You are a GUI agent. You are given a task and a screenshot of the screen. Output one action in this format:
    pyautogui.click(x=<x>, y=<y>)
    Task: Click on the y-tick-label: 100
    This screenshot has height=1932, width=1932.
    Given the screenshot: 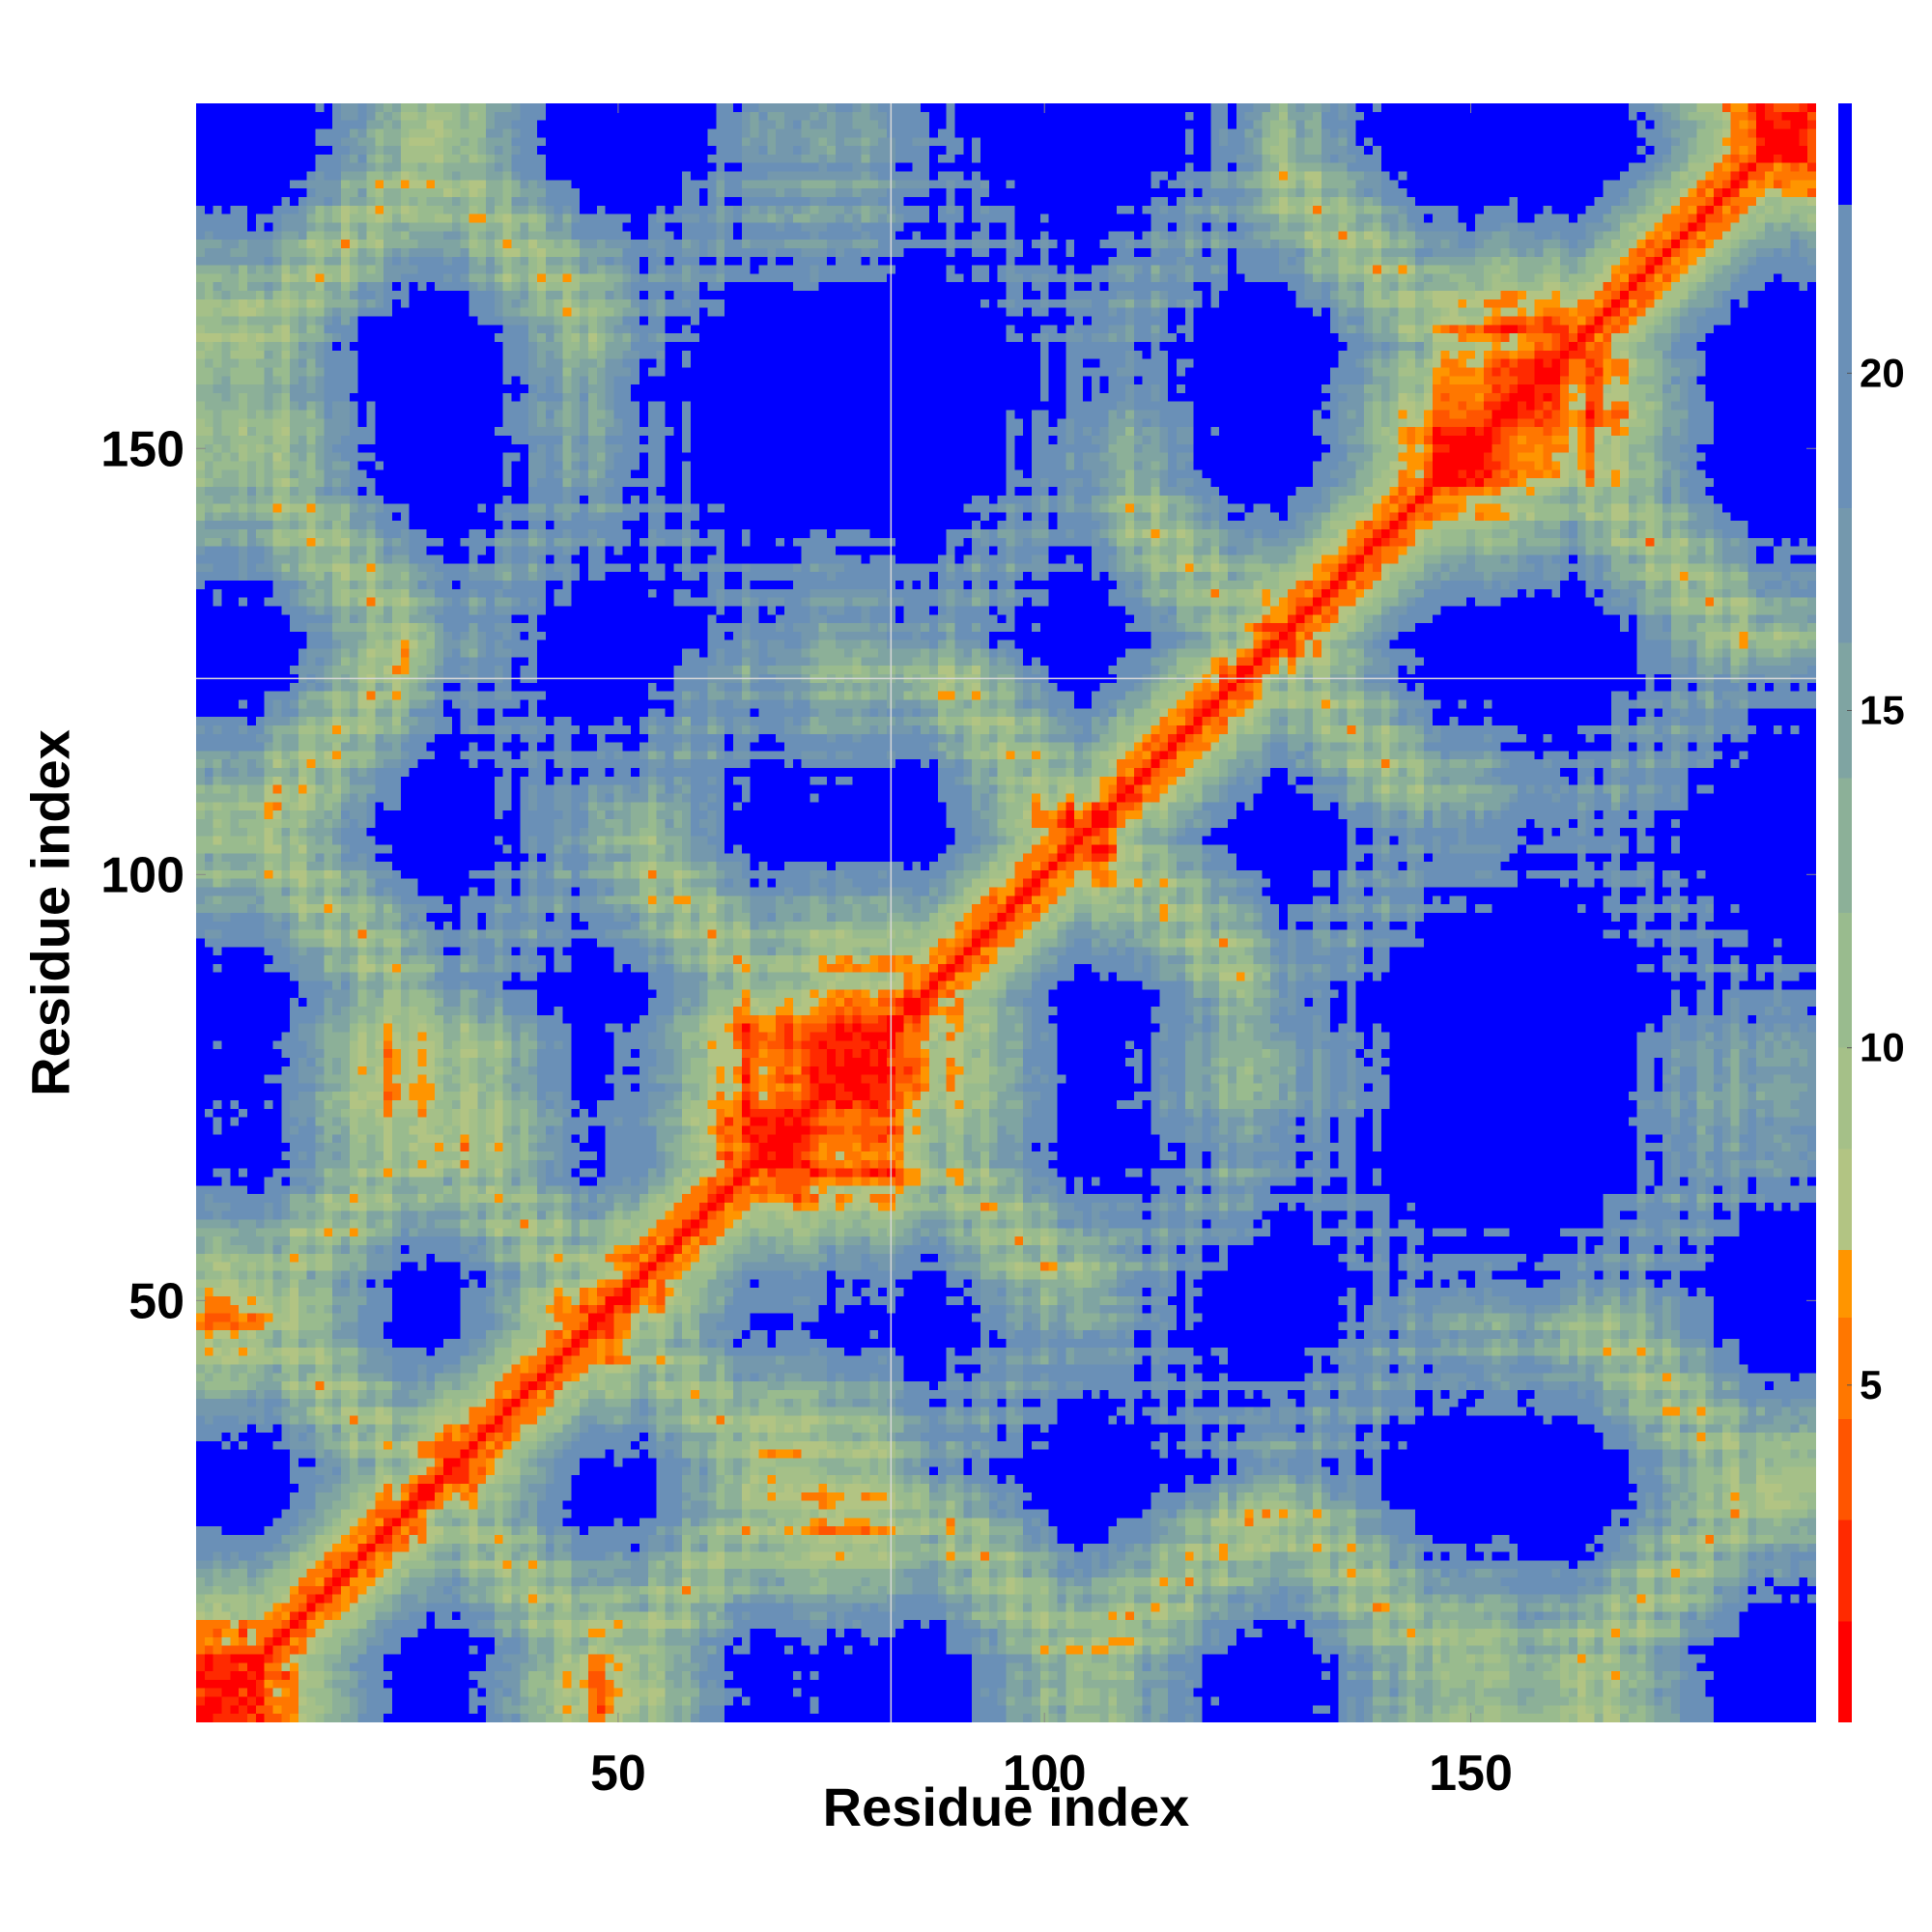 What is the action you would take?
    pyautogui.click(x=142, y=875)
    